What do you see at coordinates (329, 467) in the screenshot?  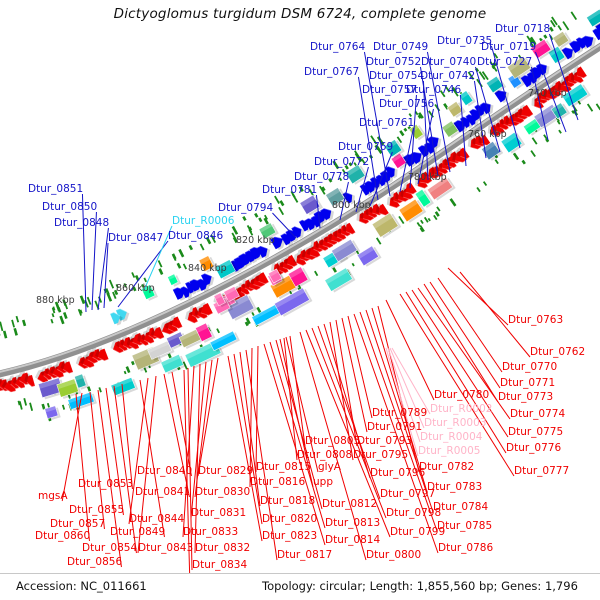 I see `gene-label: glyA` at bounding box center [329, 467].